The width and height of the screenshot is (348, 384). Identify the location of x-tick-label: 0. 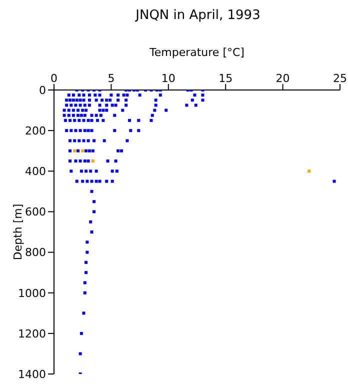
(54, 78).